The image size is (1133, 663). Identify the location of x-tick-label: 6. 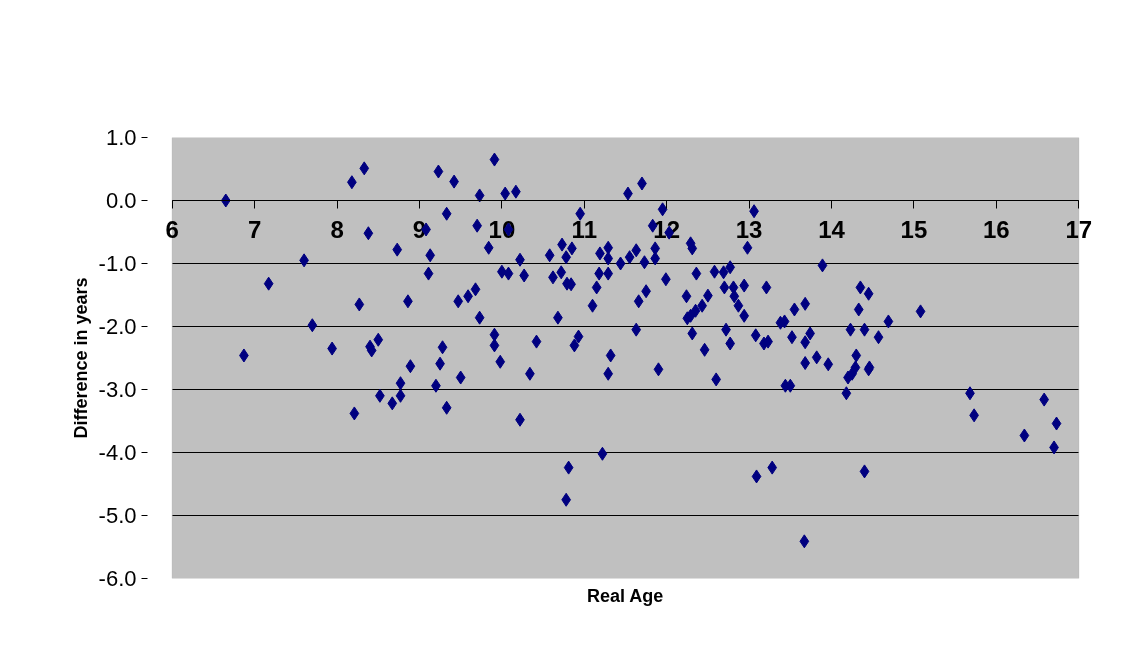
(172, 229).